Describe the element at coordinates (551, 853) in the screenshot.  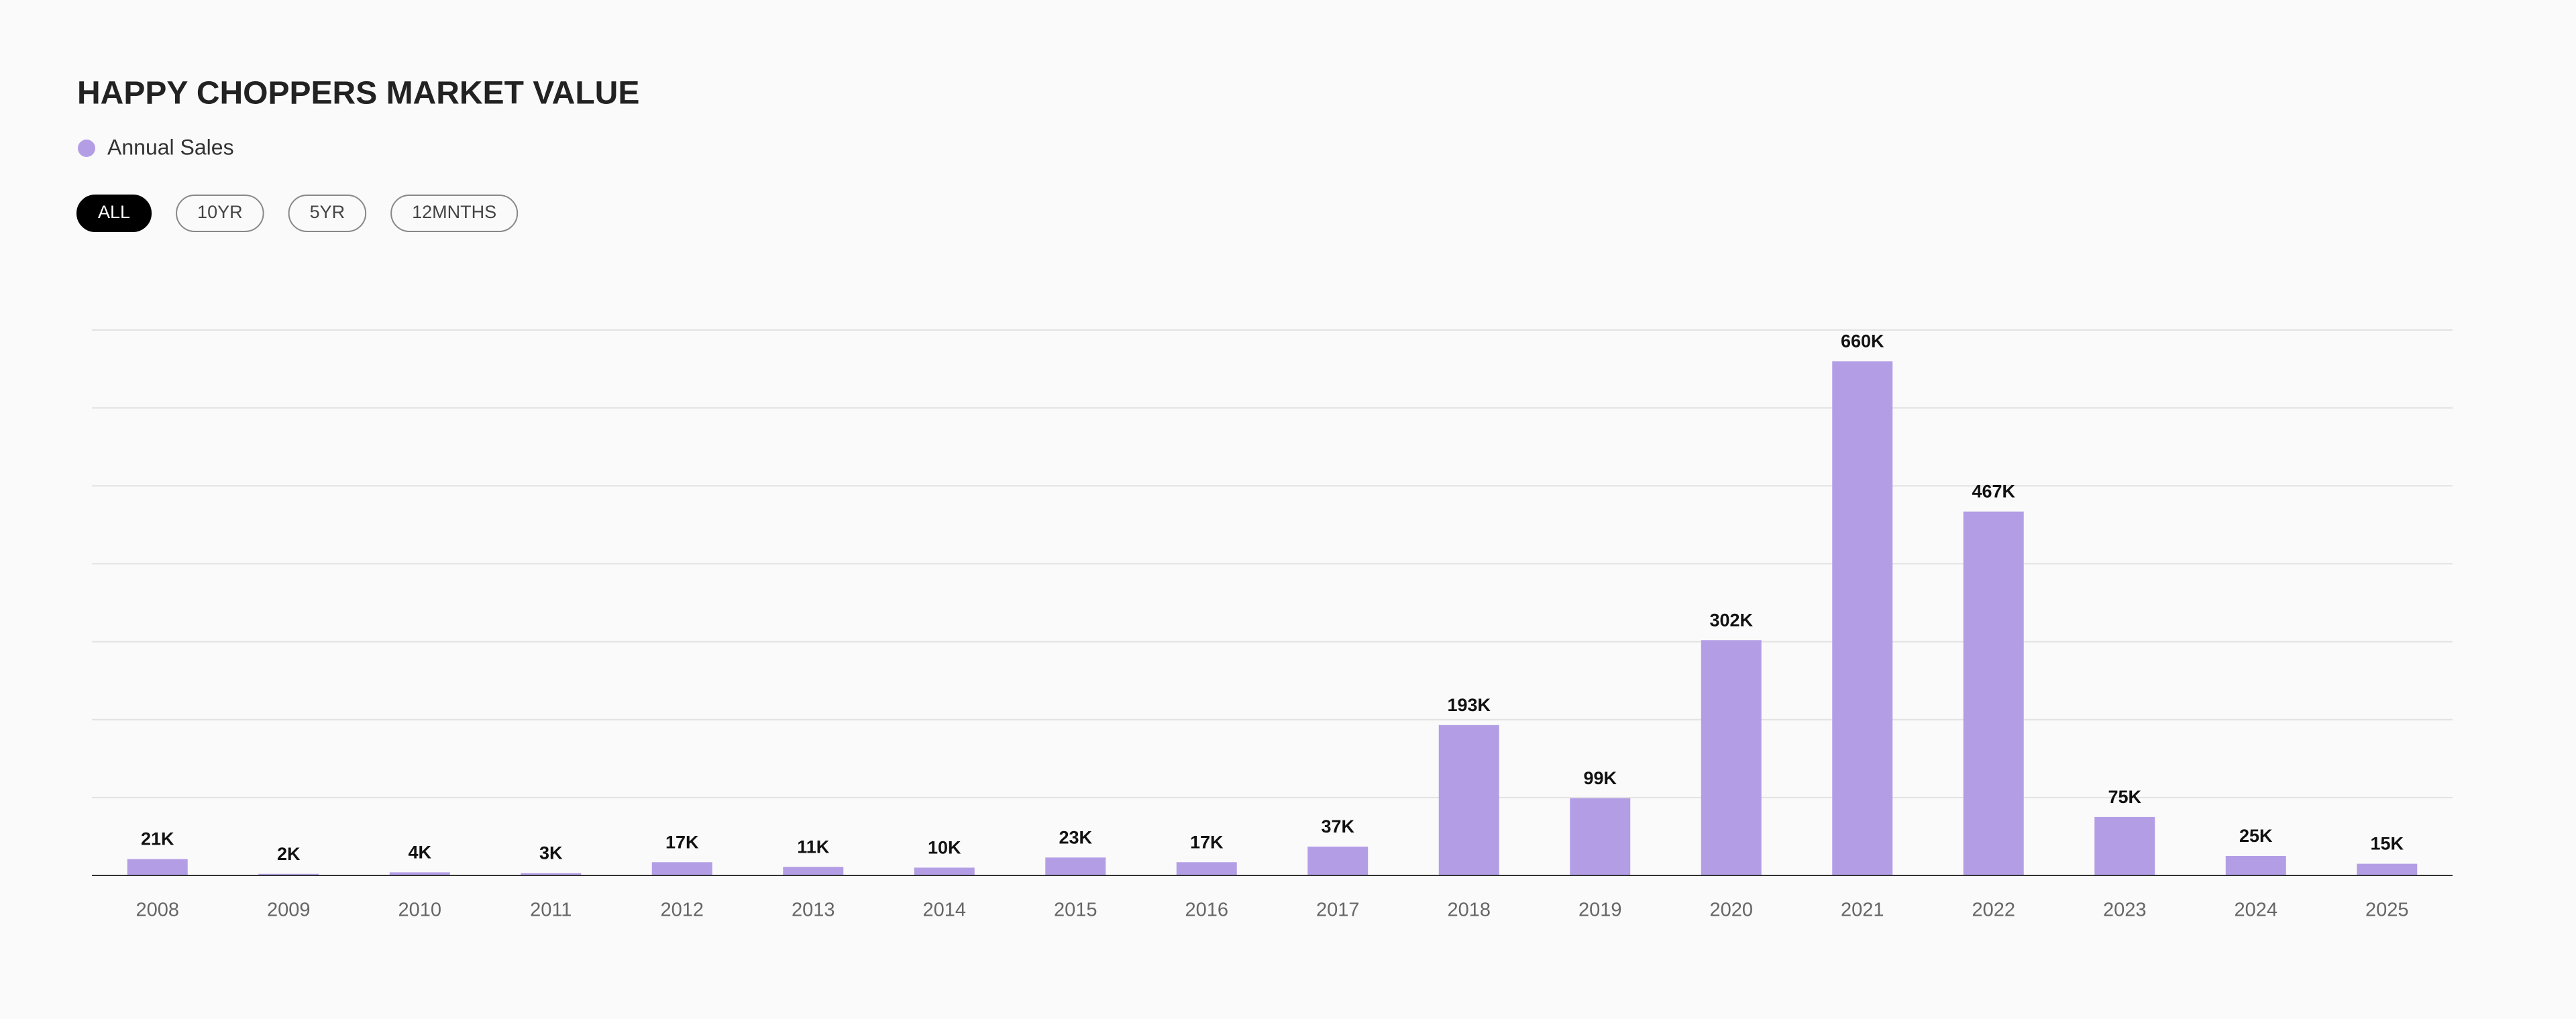
I see `value-label: 3K` at that location.